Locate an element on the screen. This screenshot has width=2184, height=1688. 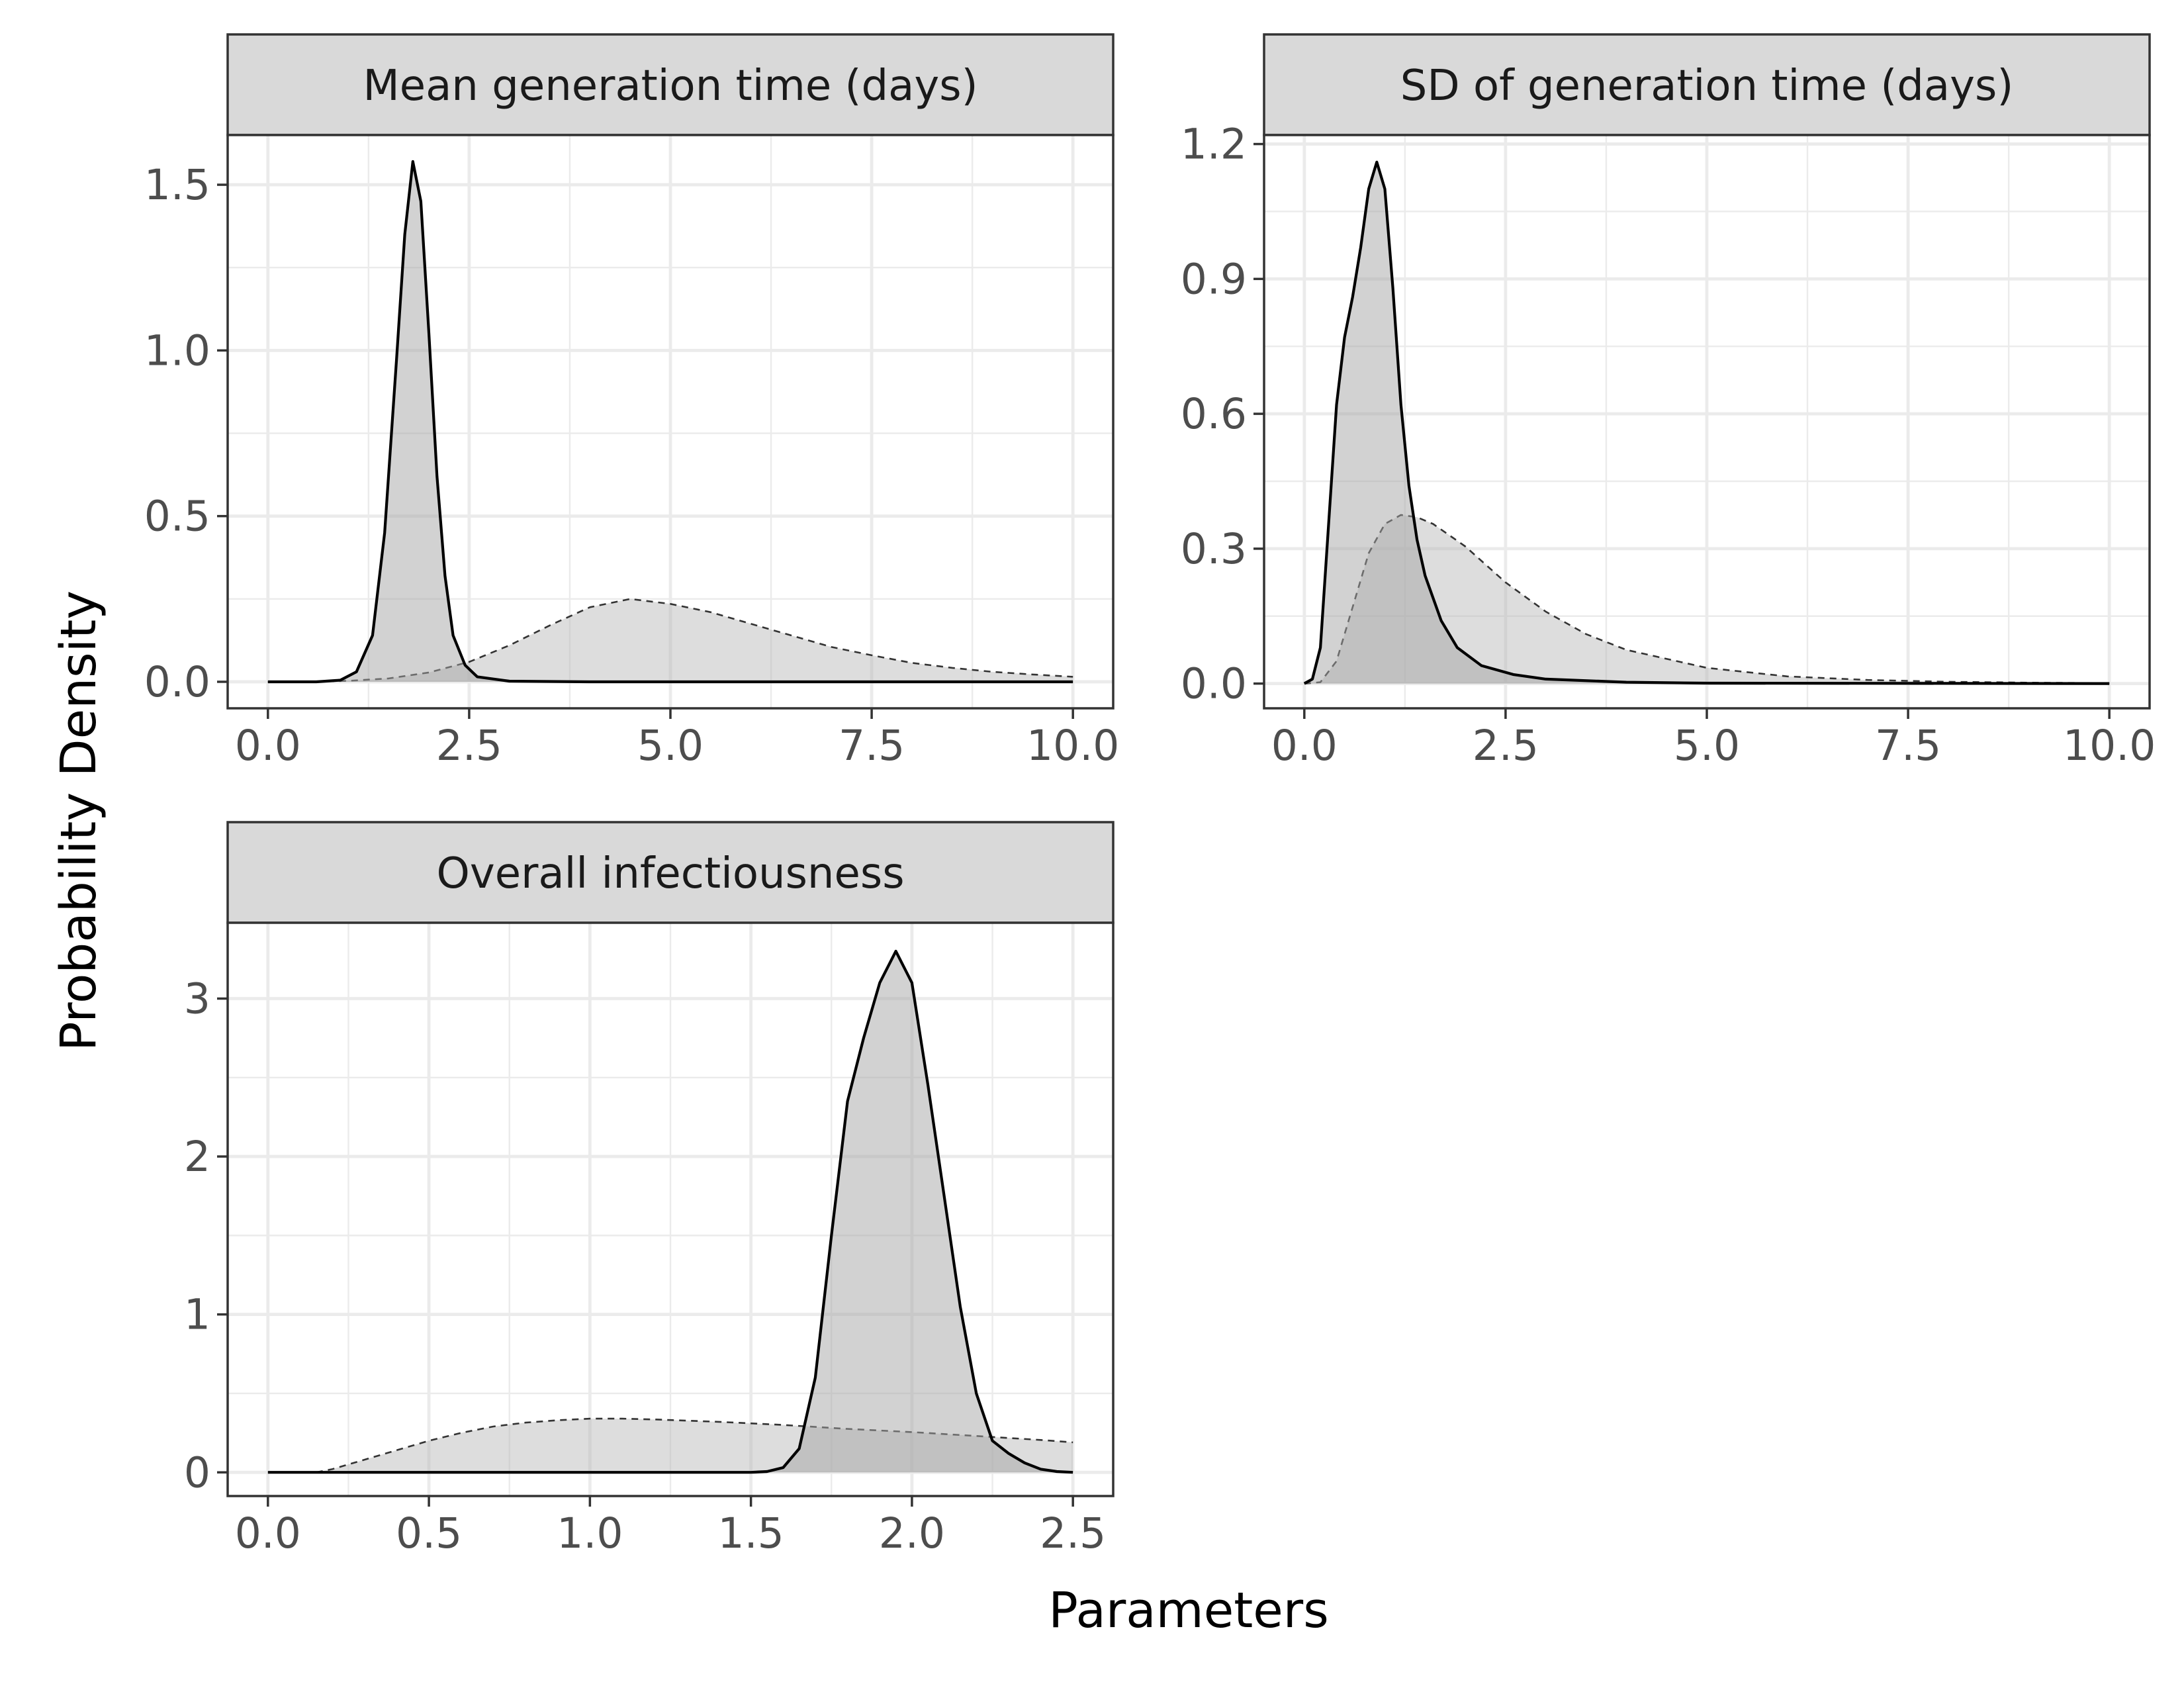
y-tick-label: 1.5 is located at coordinates (177, 185).